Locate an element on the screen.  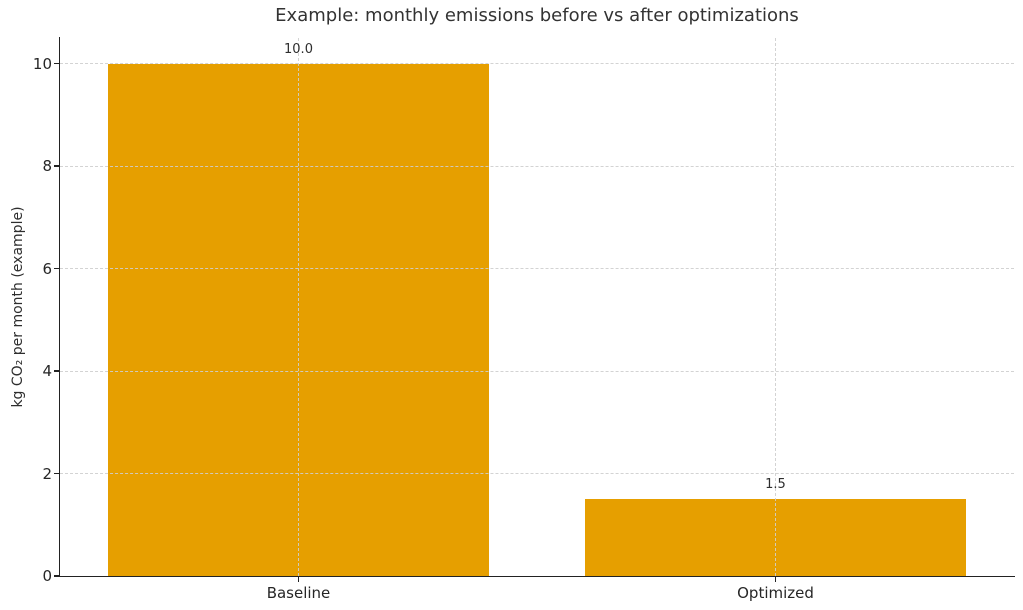
x-tick-label: Optimized is located at coordinates (775, 593).